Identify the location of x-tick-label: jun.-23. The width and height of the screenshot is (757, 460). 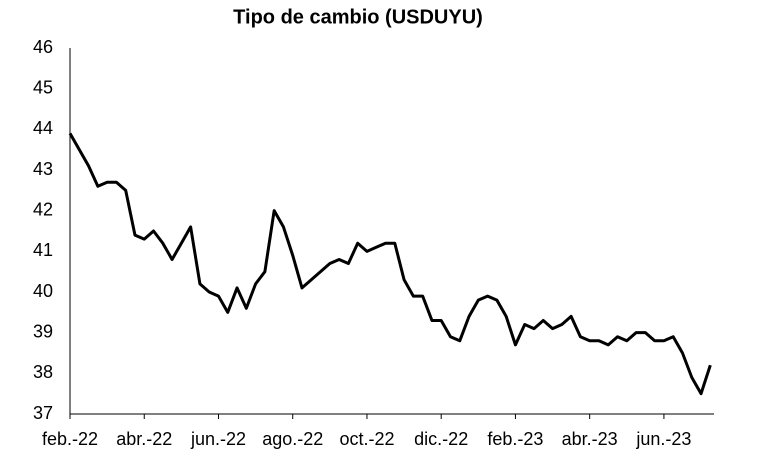
(663, 439).